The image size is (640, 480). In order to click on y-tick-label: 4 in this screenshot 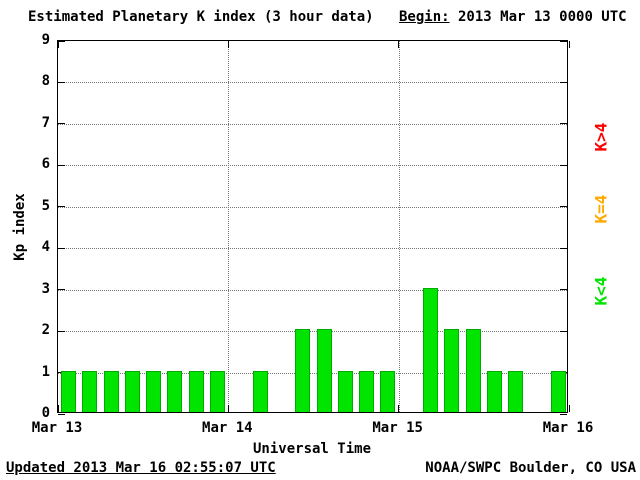, I will do `click(45, 247)`.